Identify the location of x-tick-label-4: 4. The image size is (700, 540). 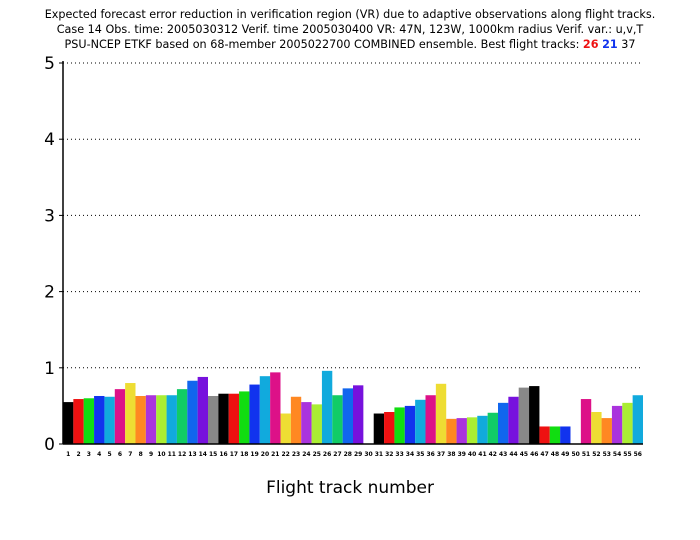
(99, 454).